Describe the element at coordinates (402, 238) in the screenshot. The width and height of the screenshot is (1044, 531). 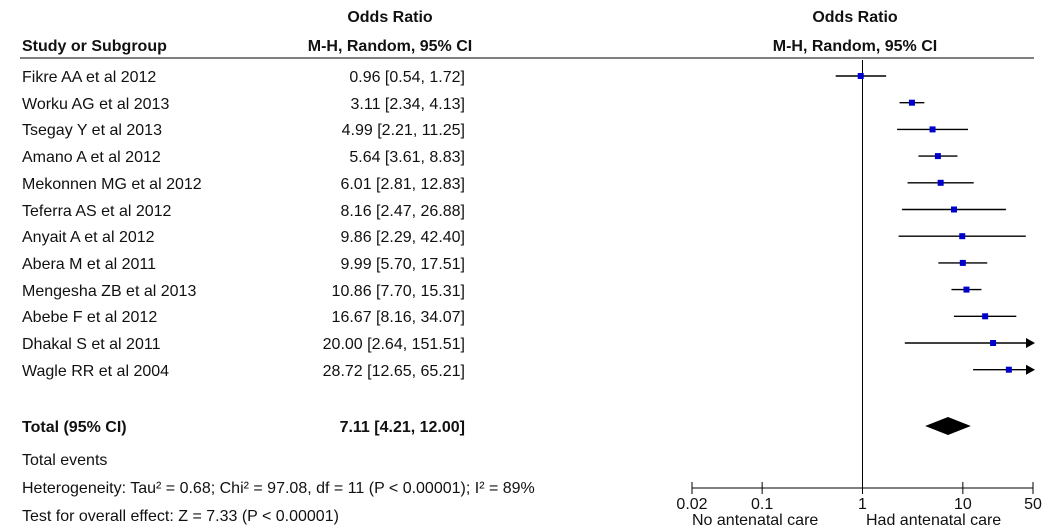
I see `study-ci-text: 9.86 [2.29, 42.40]` at that location.